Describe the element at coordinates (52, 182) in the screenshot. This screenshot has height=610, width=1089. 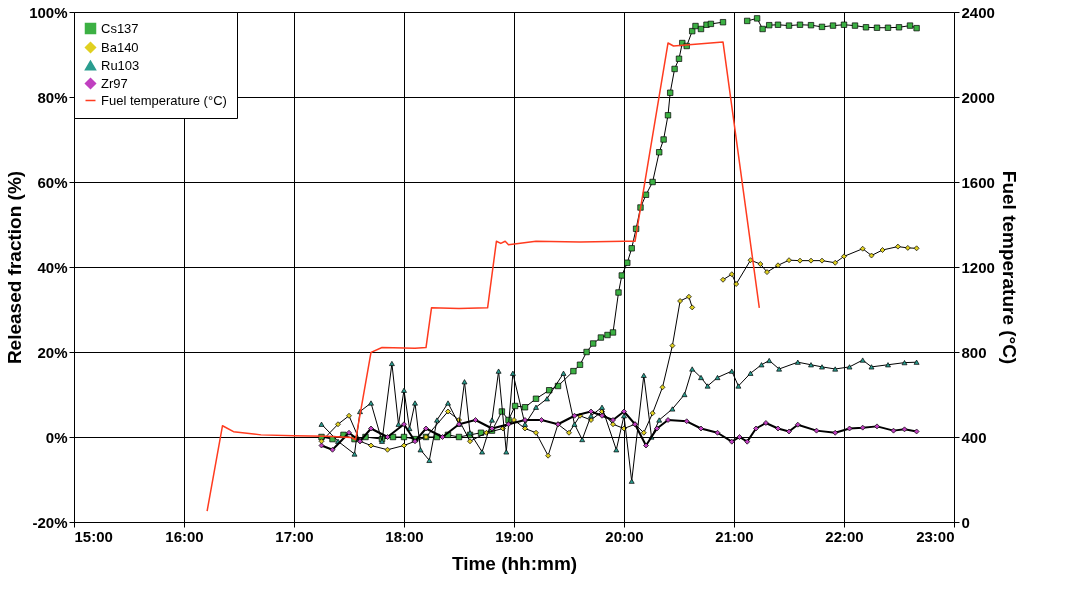
I see `y-tick-label: 60%` at that location.